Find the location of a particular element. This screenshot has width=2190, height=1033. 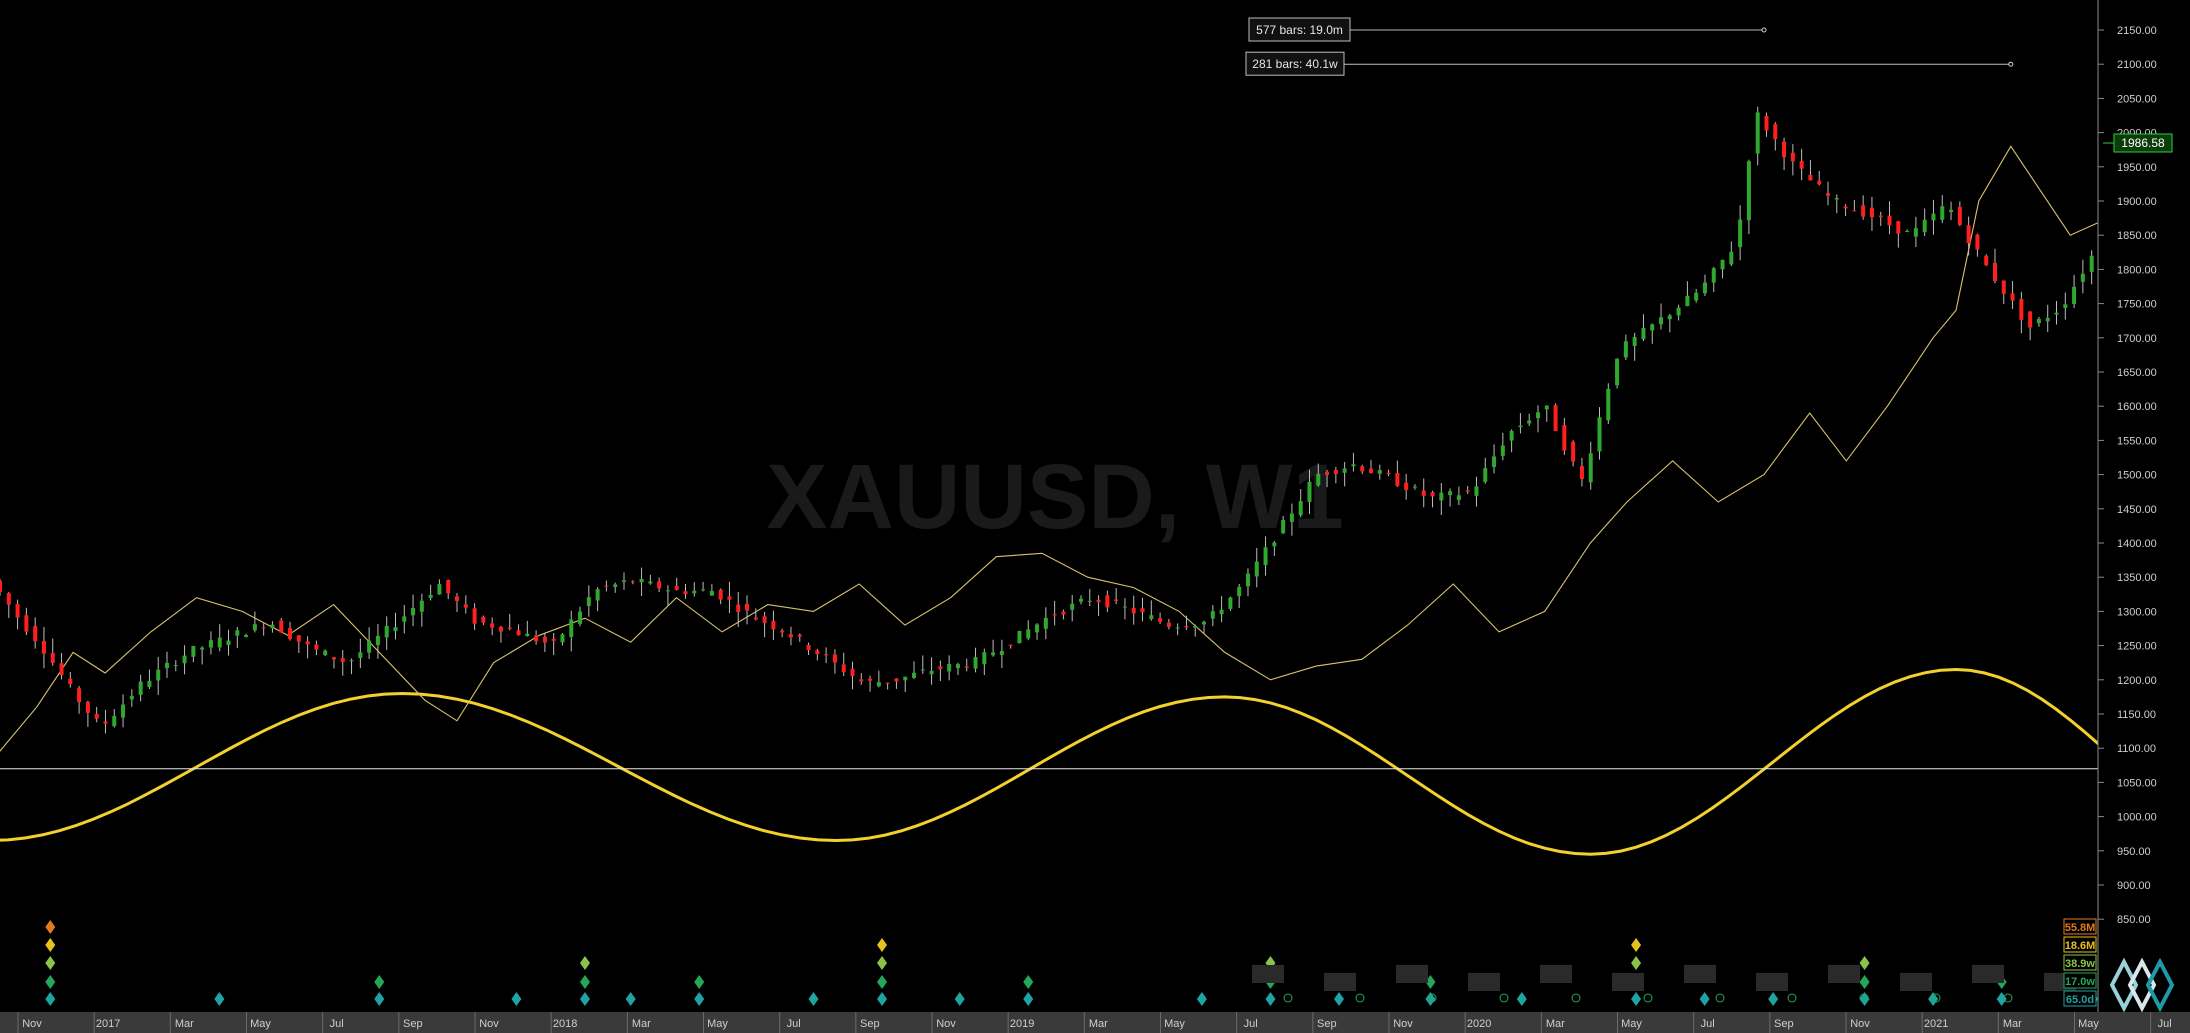

app-logo is located at coordinates (2142, 985).